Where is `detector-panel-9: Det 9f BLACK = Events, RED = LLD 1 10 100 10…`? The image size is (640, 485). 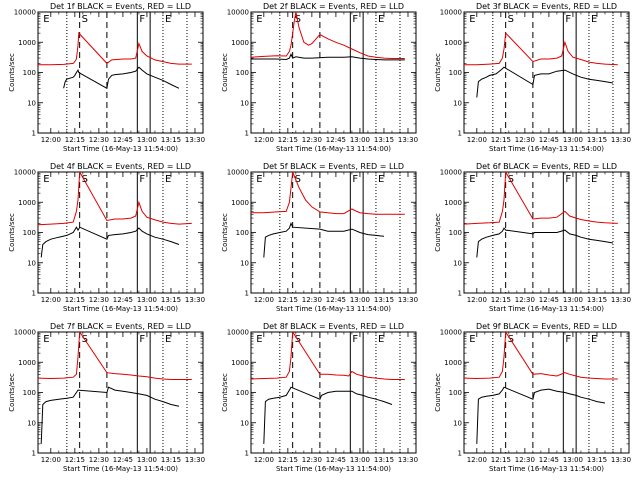
detector-panel-9: Det 9f BLACK = Events, RED = LLD 1 10 100 10… is located at coordinates (532, 397).